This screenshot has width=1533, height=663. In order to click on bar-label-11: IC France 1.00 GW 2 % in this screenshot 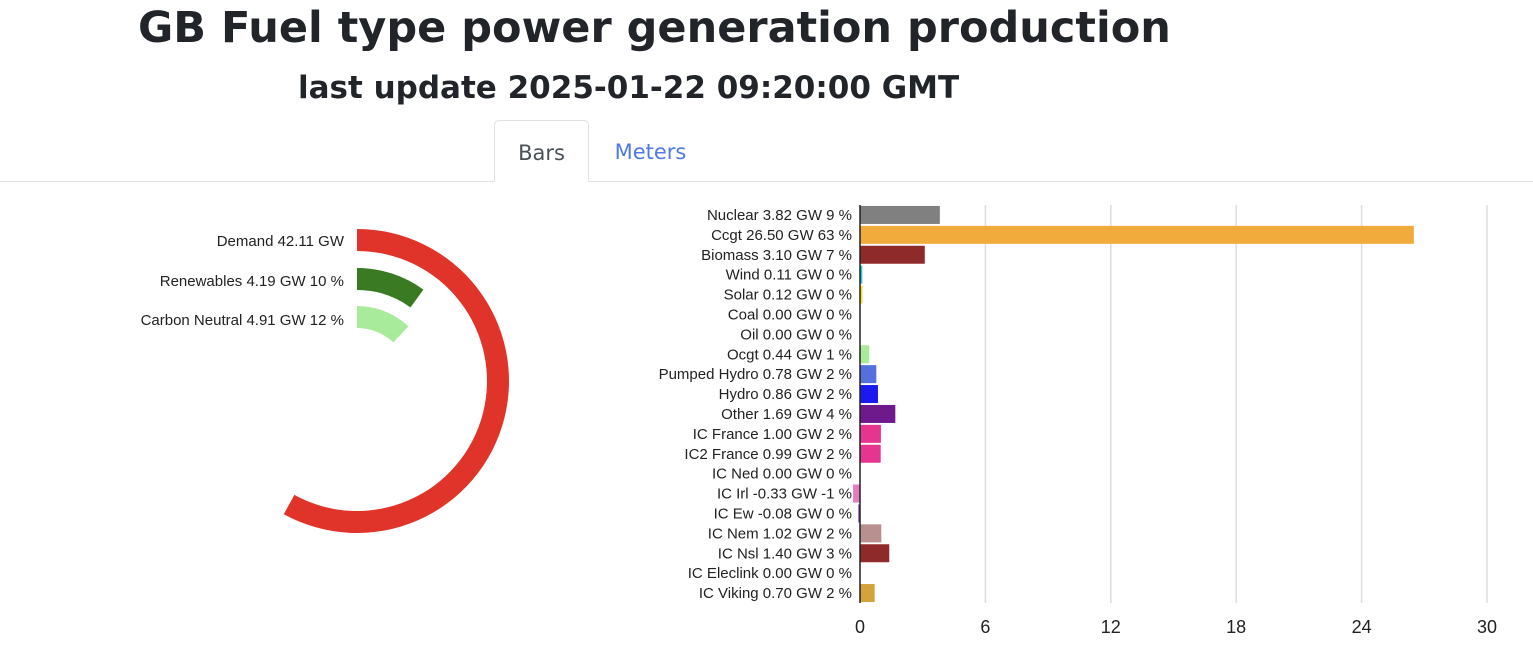, I will do `click(772, 434)`.